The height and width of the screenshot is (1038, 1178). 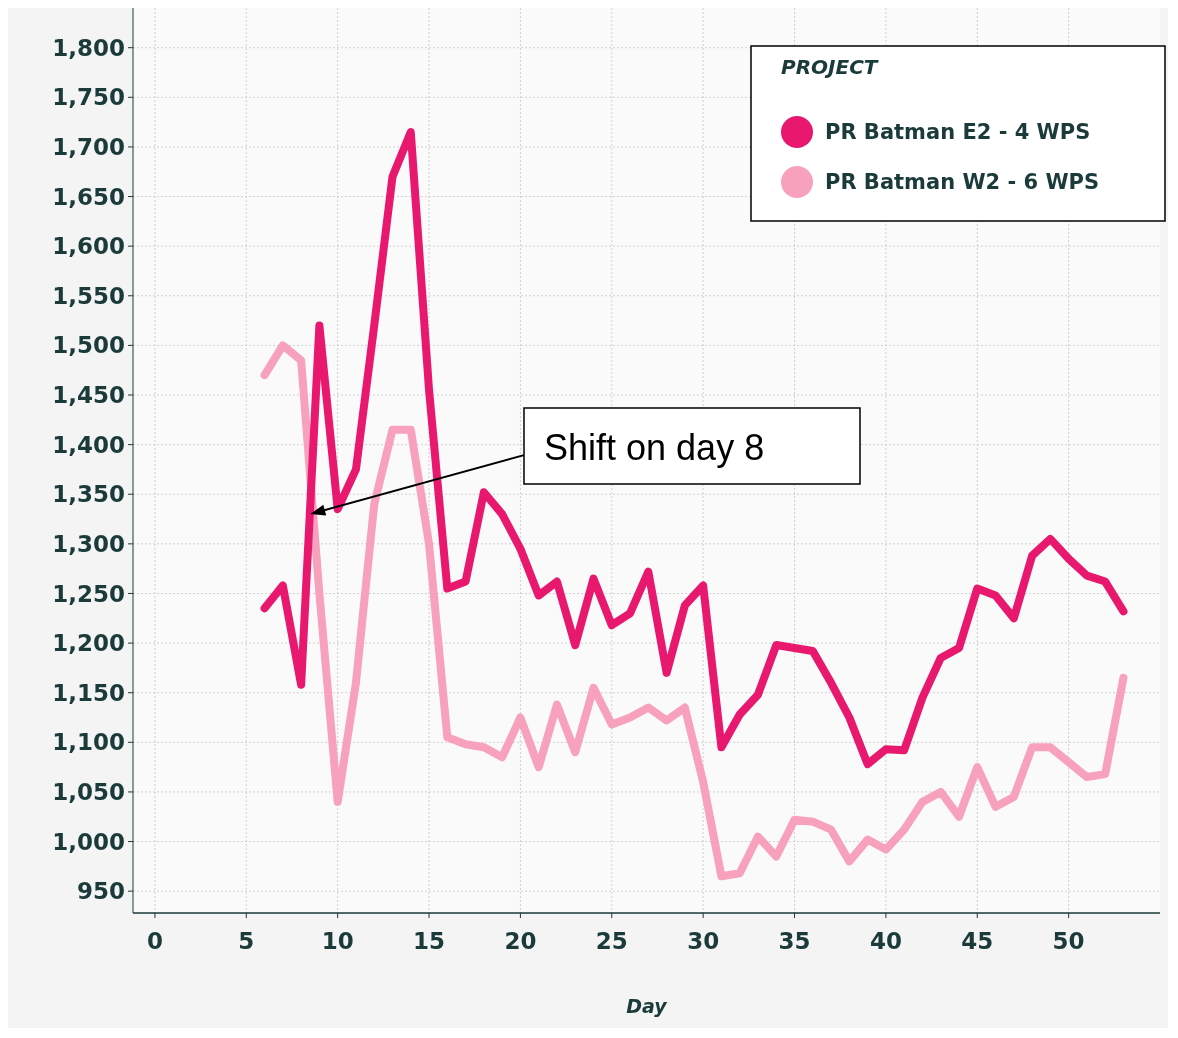 I want to click on x-tick-label: 30, so click(x=703, y=941).